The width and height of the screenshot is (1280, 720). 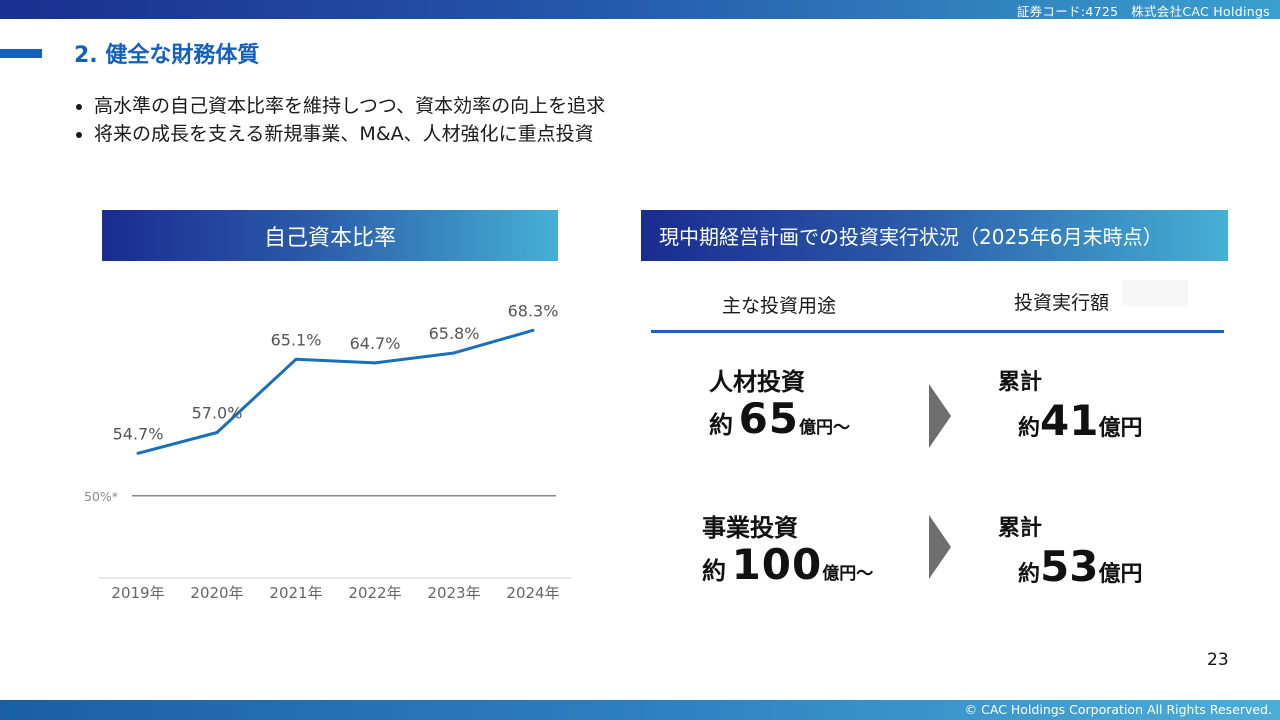 I want to click on plan-amount-human-capital: 約 65億円～, so click(x=779, y=418).